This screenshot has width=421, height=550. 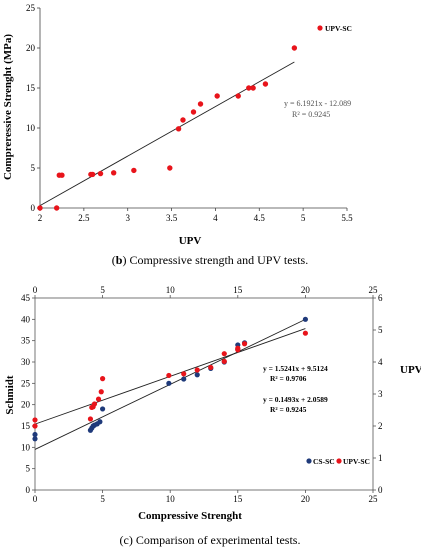 What do you see at coordinates (347, 218) in the screenshot?
I see `chart-b-x-tick-label: 5.5` at bounding box center [347, 218].